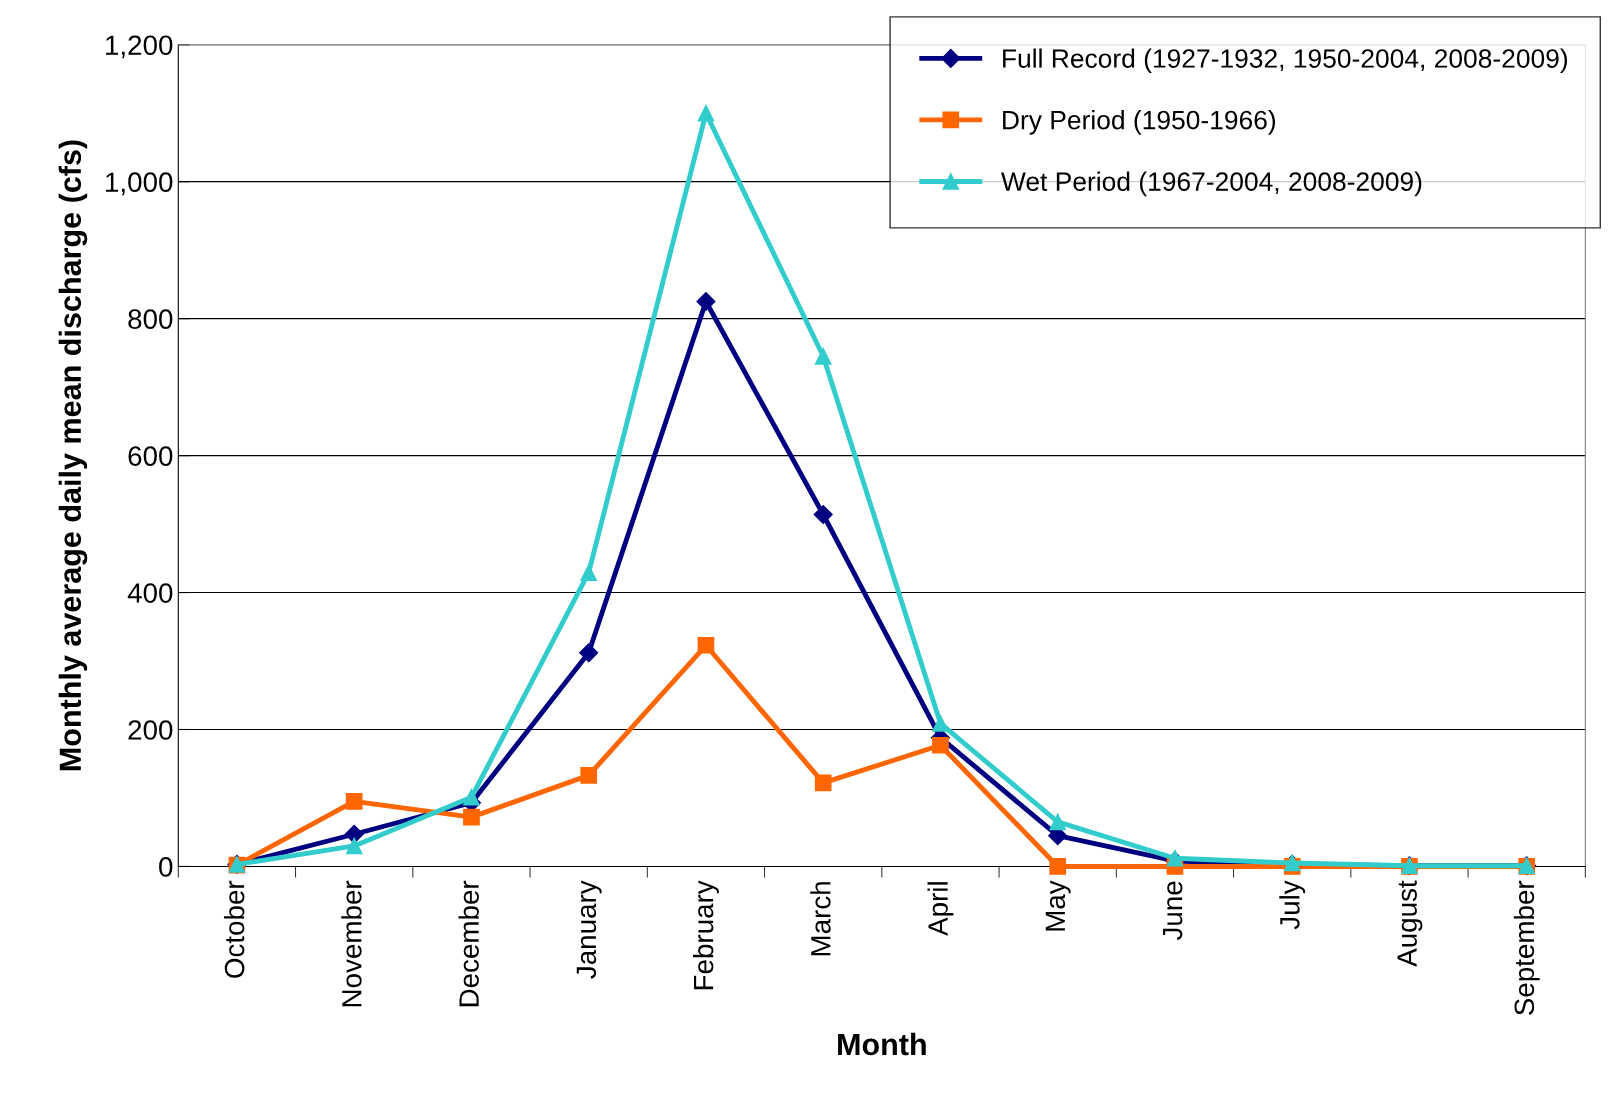 This screenshot has height=1118, width=1621. What do you see at coordinates (73, 455) in the screenshot?
I see `y-axis-title: Monthly average daily mean discharge (cfs)` at bounding box center [73, 455].